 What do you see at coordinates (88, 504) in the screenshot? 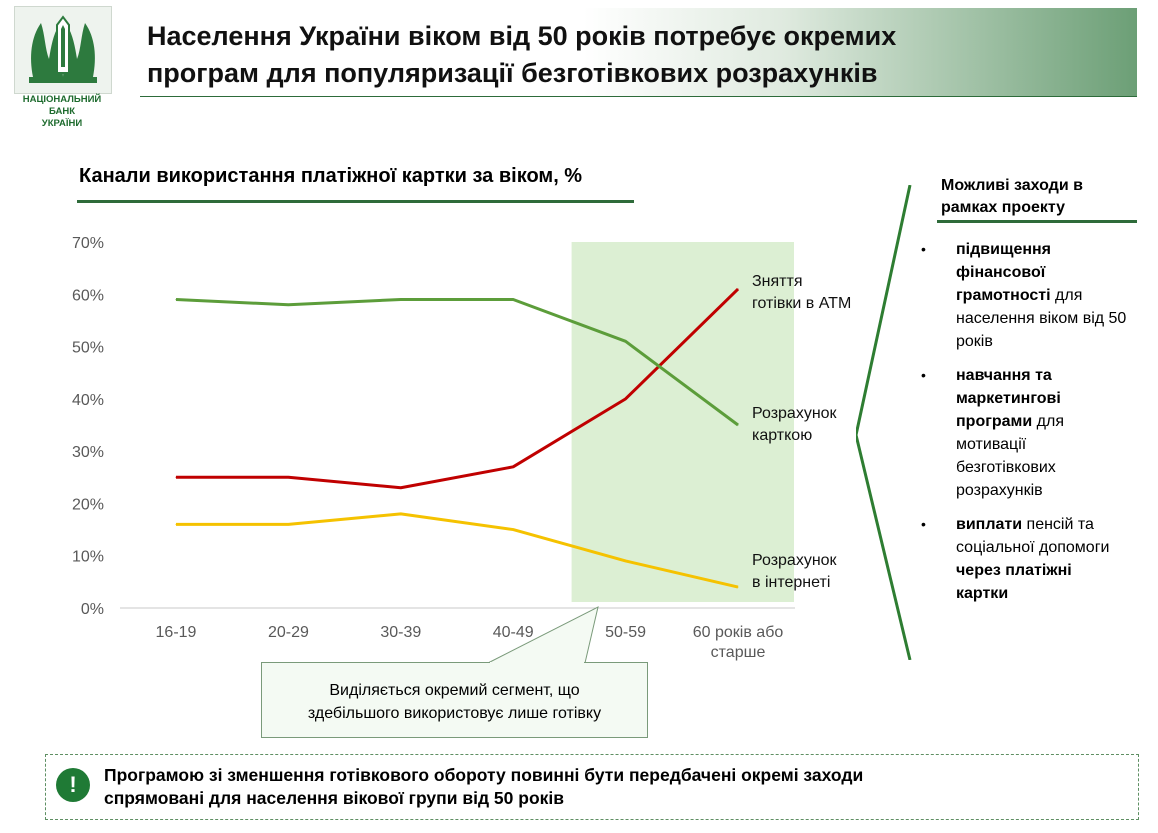
I see `y-tick-label: 20%` at bounding box center [88, 504].